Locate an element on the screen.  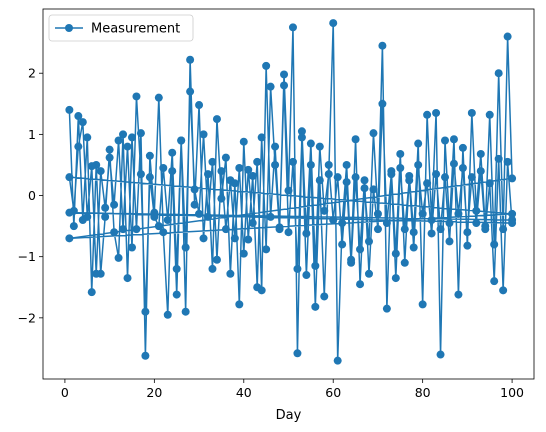
x-axis-label: Day is located at coordinates (289, 415).